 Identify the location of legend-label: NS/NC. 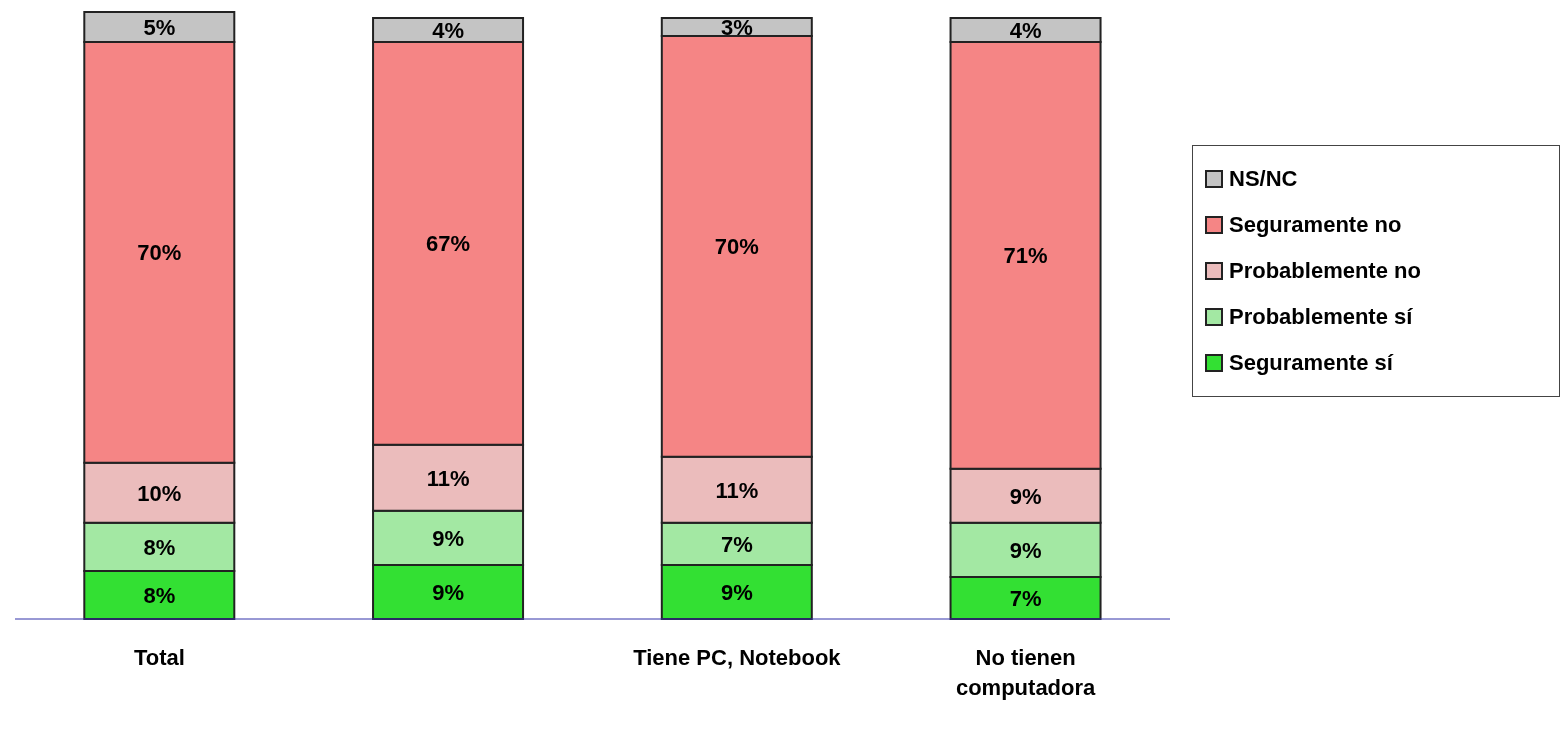
(1263, 179).